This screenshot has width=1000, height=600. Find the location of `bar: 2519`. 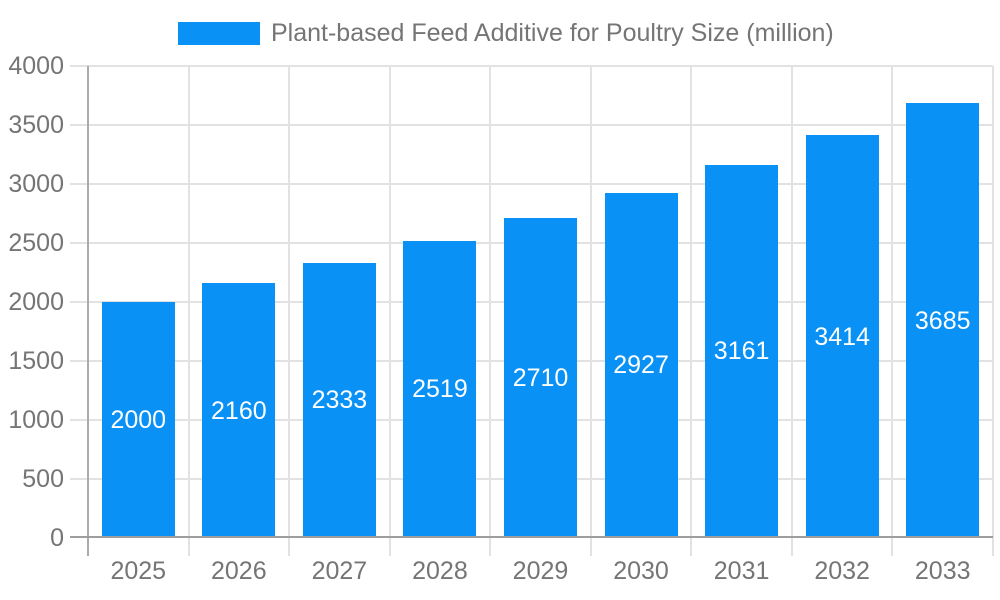

bar: 2519 is located at coordinates (440, 389).